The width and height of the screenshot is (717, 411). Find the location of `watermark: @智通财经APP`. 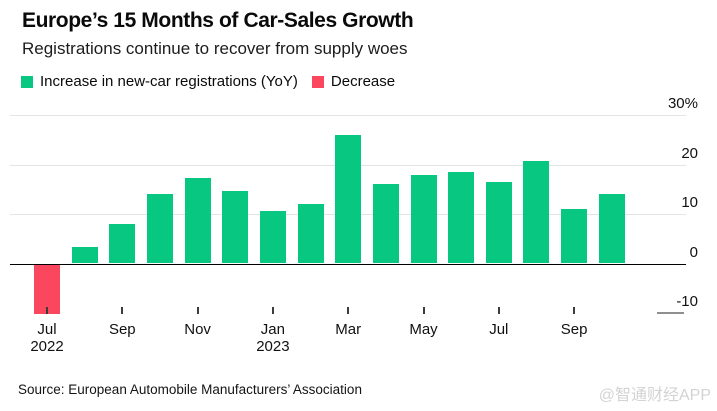

watermark: @智通财经APP is located at coordinates (654, 395).